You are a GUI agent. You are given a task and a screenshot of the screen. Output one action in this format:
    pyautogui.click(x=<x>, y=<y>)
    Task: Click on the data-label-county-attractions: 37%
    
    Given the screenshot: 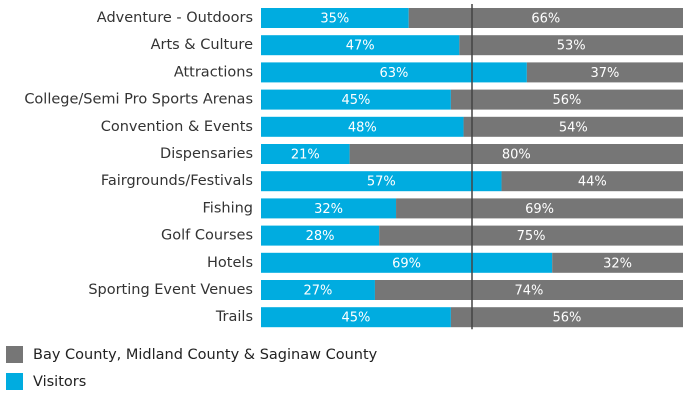 What is the action you would take?
    pyautogui.click(x=604, y=73)
    